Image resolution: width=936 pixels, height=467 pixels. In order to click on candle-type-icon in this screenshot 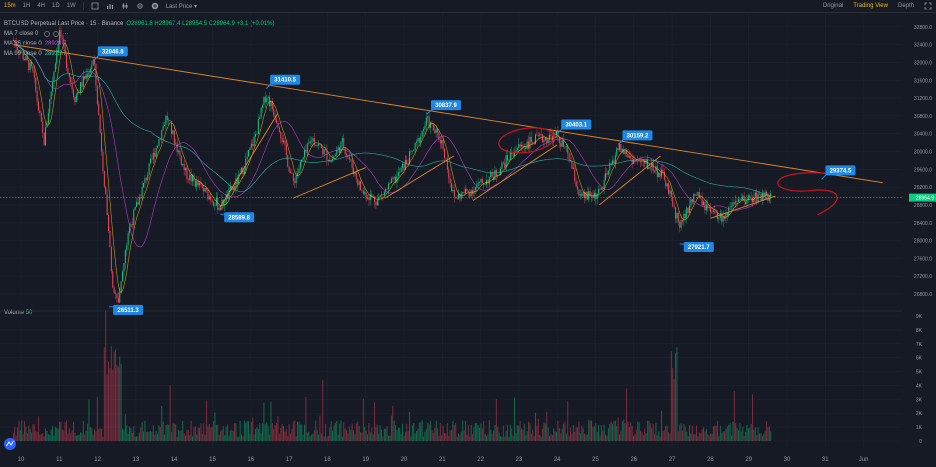, I will do `click(125, 6)`.